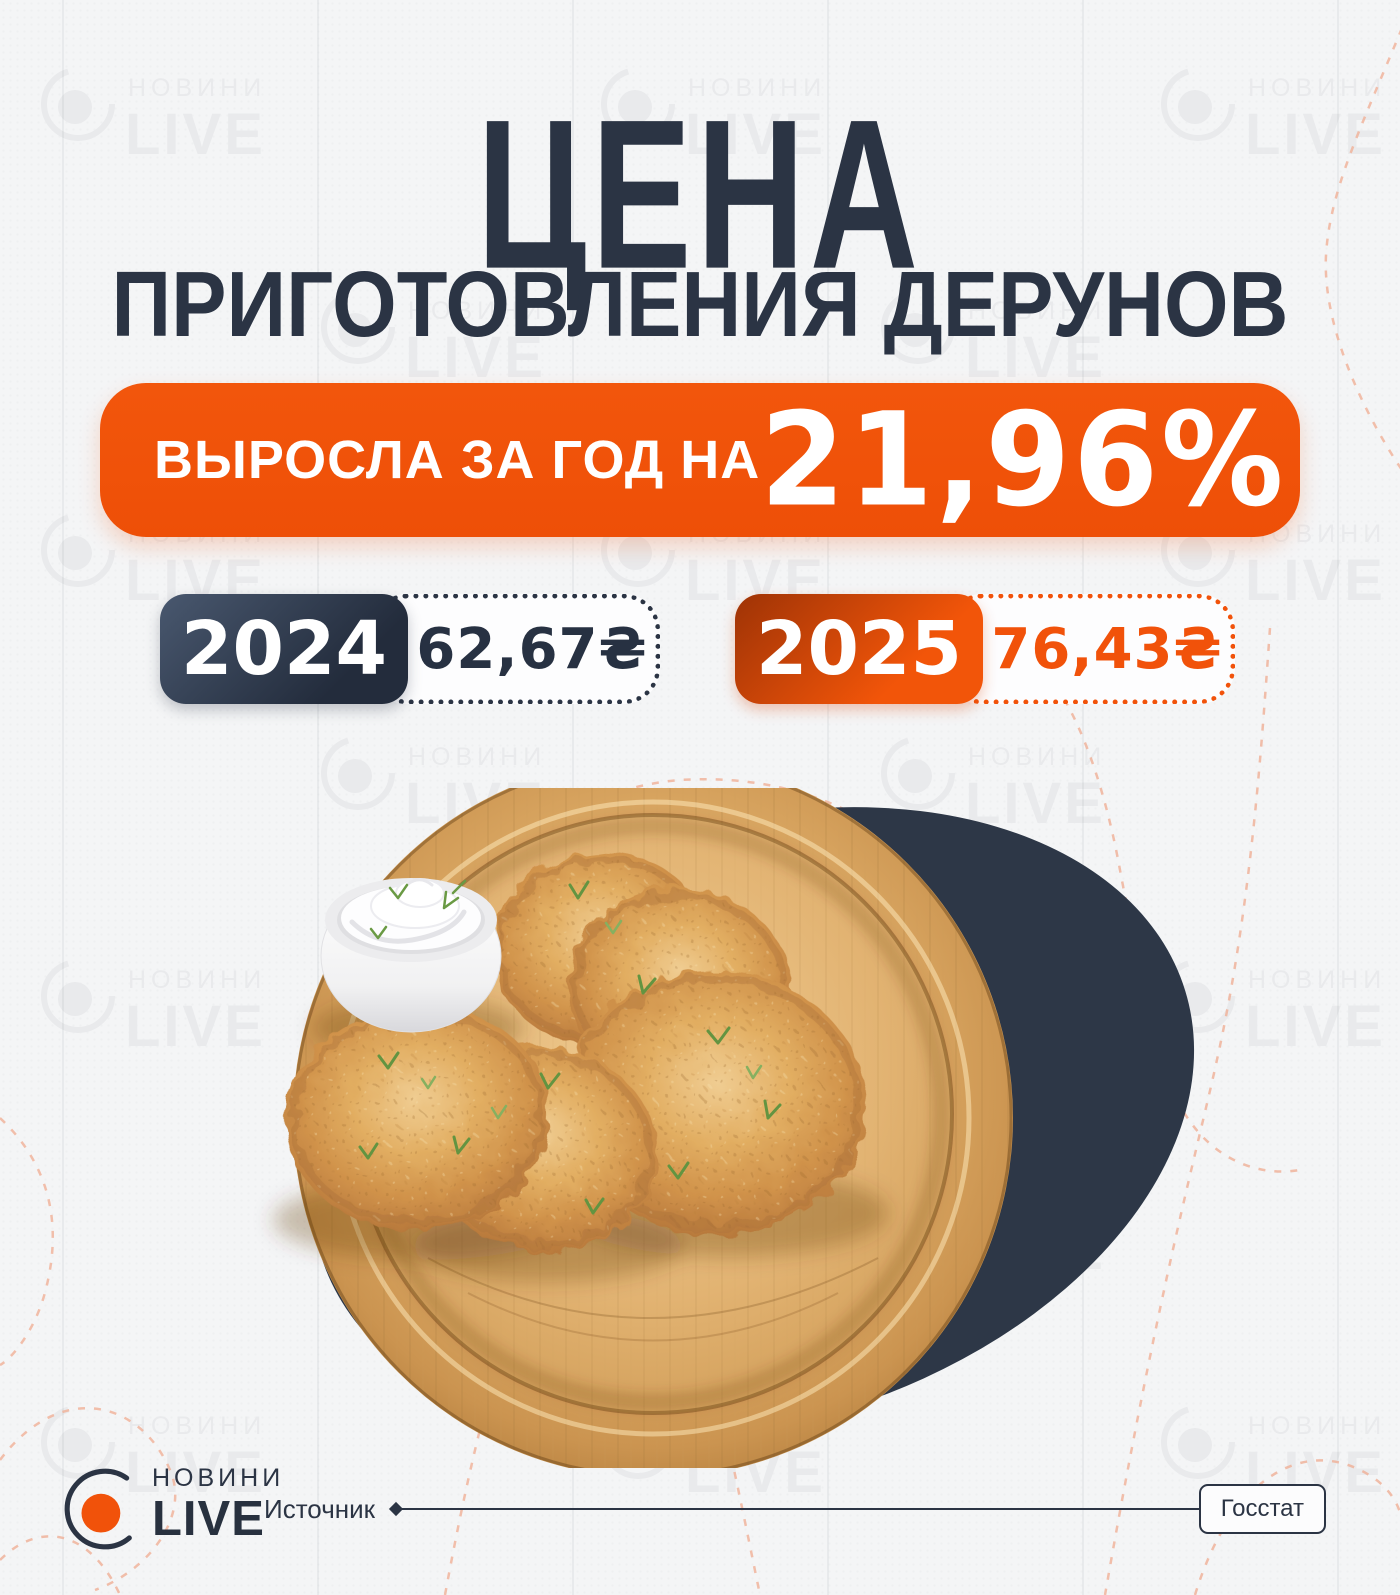 The image size is (1400, 1595). I want to click on brand-top: НОВИНИ, so click(218, 1478).